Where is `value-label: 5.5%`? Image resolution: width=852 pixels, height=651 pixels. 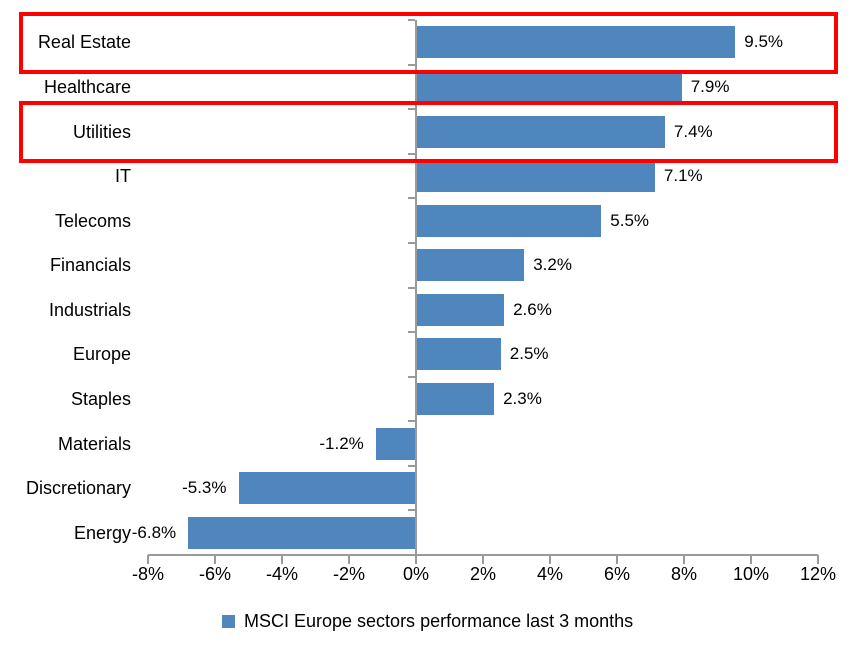
value-label: 5.5% is located at coordinates (630, 220).